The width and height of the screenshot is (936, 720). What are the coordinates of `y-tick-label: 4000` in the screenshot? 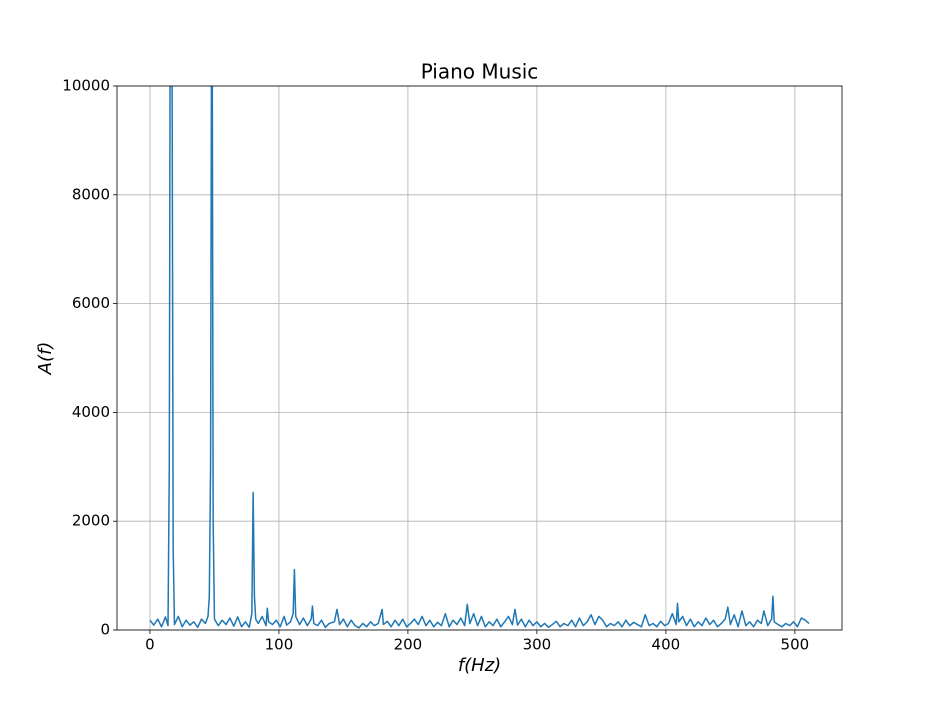 It's located at (91, 412).